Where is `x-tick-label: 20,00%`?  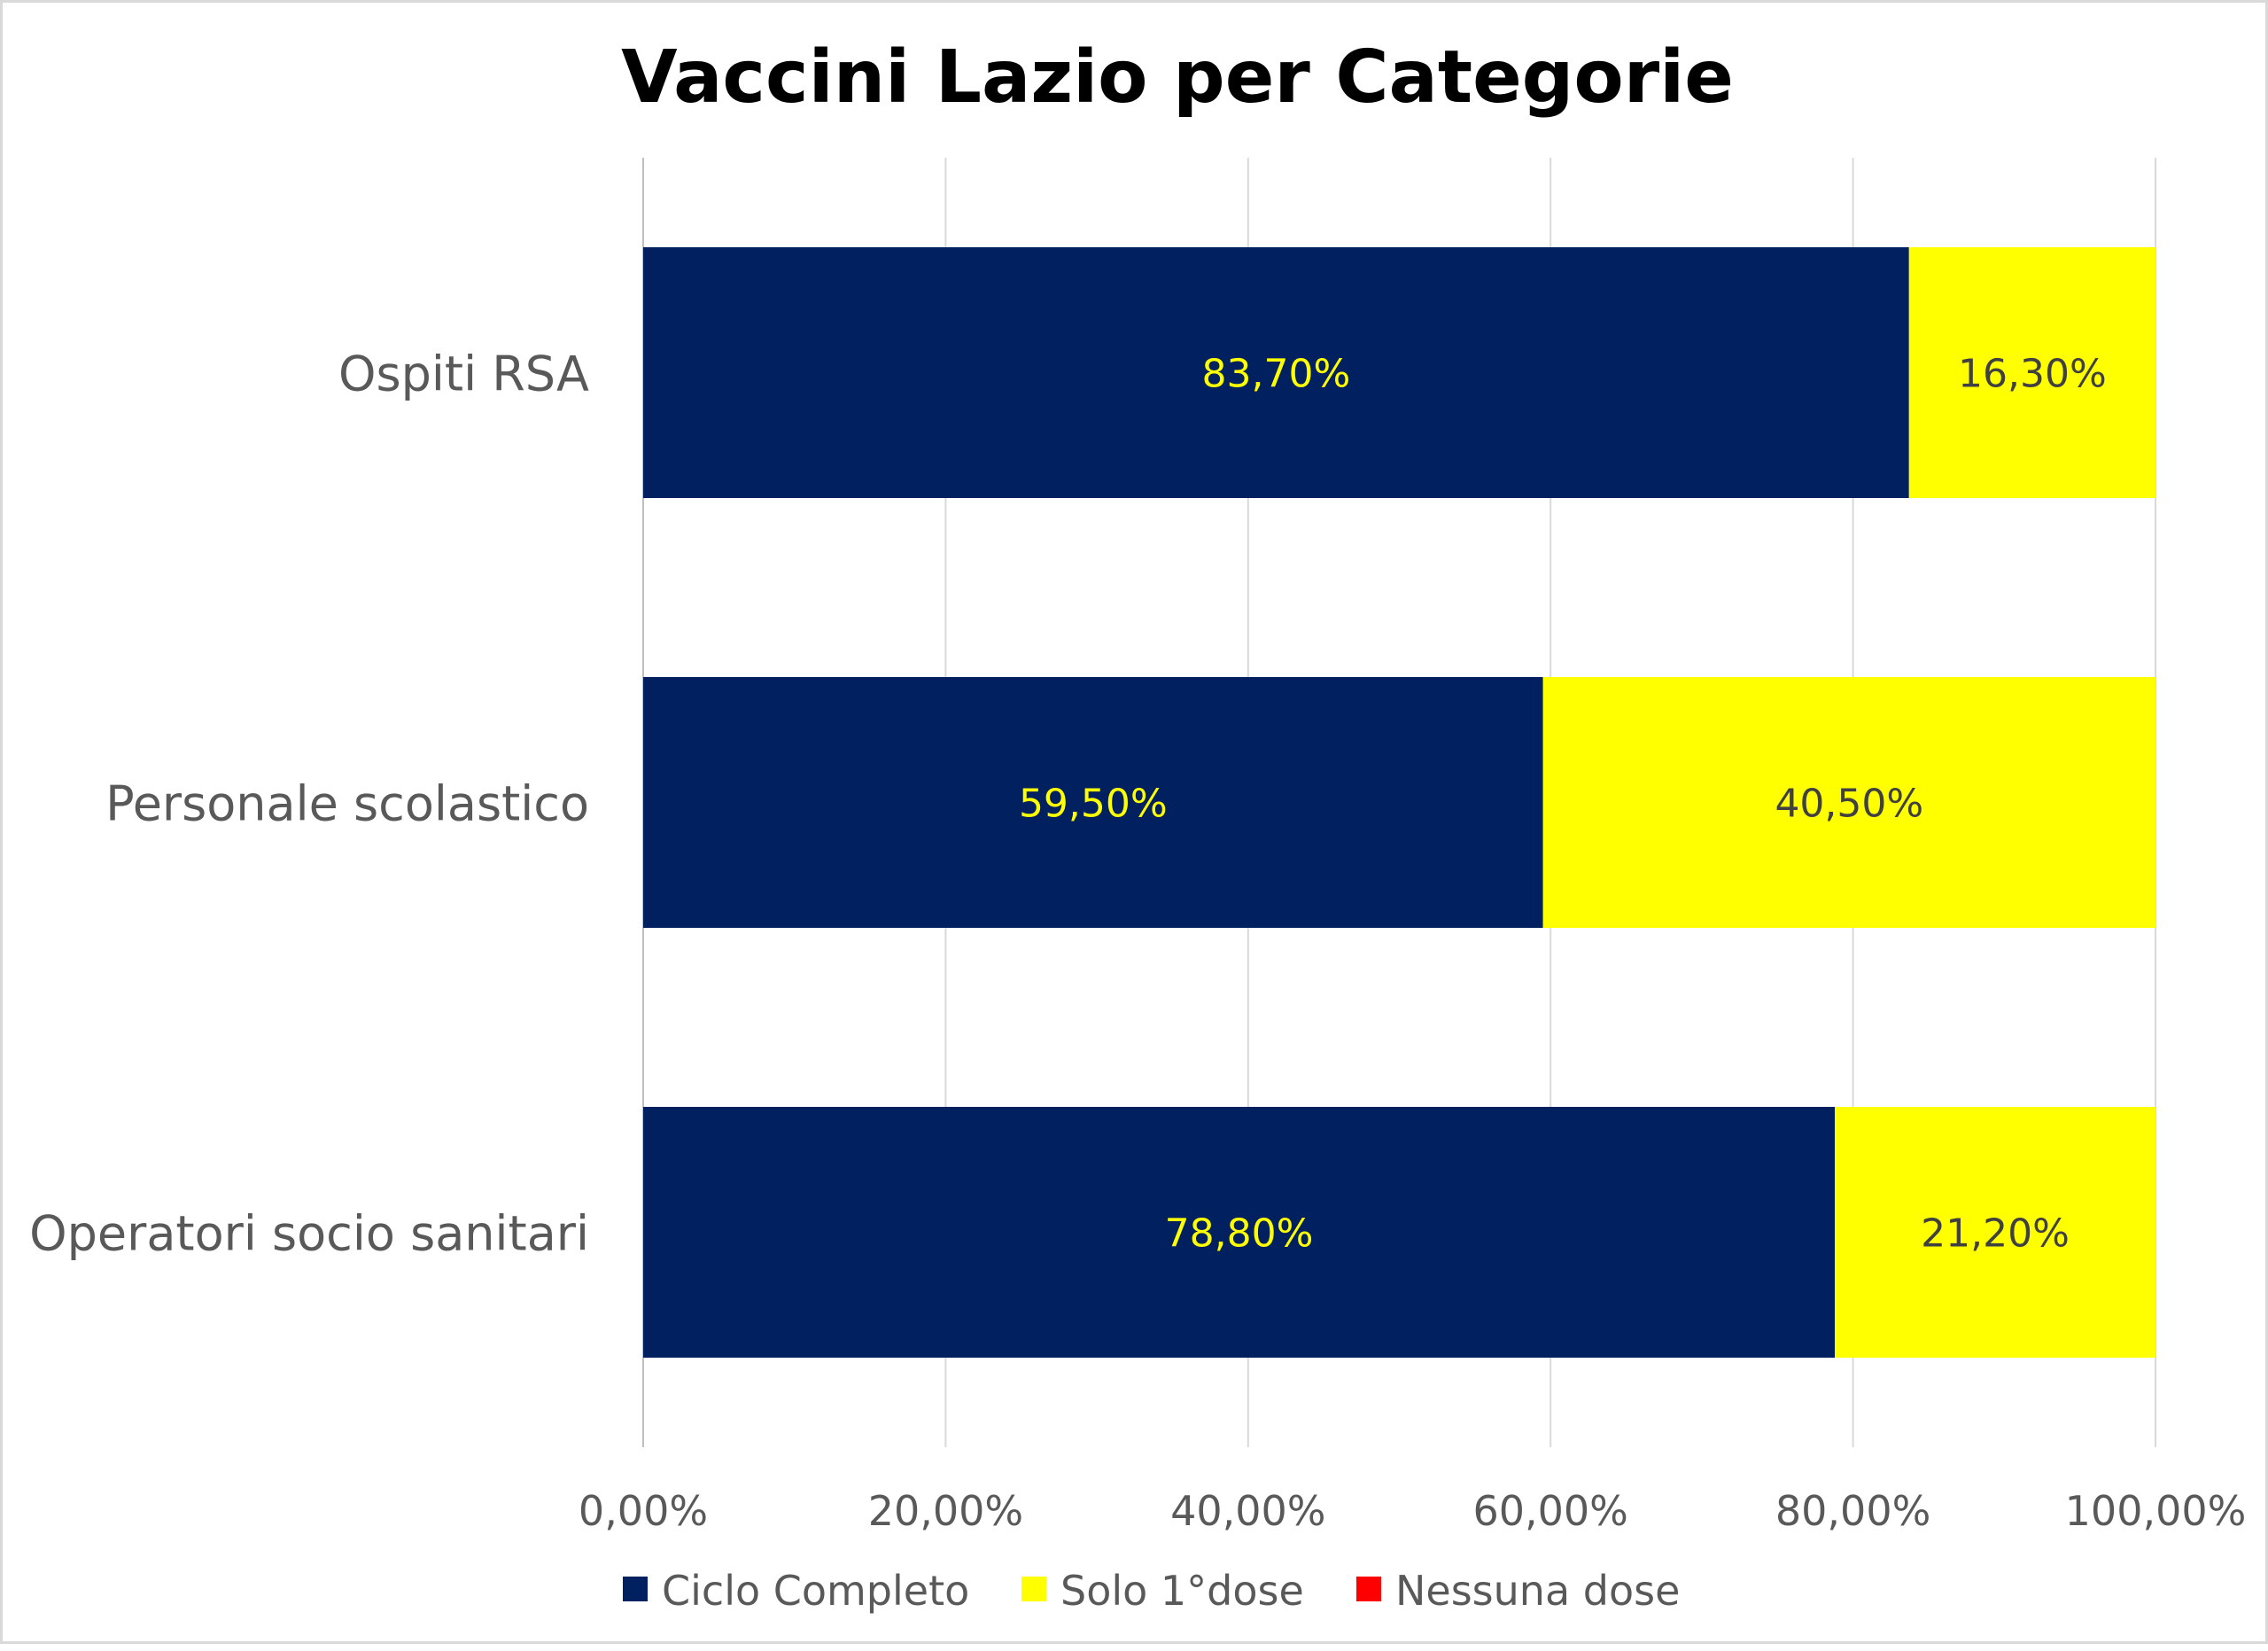 x-tick-label: 20,00% is located at coordinates (945, 1511).